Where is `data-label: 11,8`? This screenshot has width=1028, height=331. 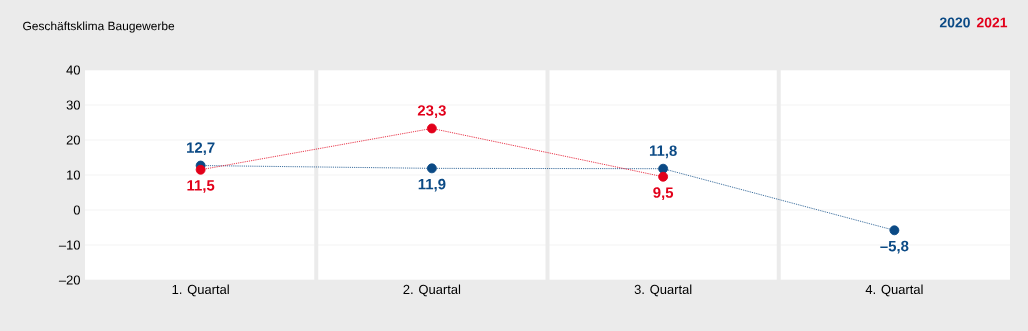
data-label: 11,8 is located at coordinates (663, 152).